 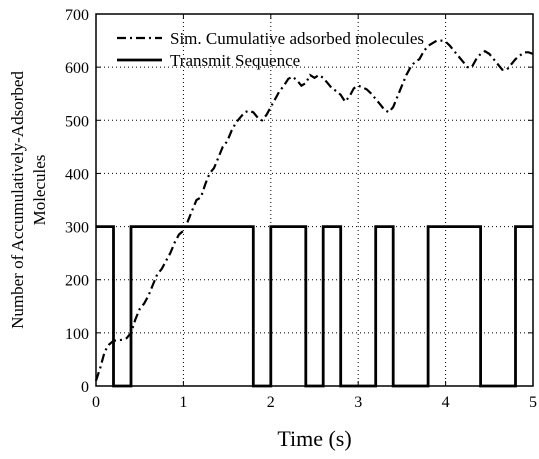 What do you see at coordinates (85, 387) in the screenshot?
I see `y-tick-label: 0` at bounding box center [85, 387].